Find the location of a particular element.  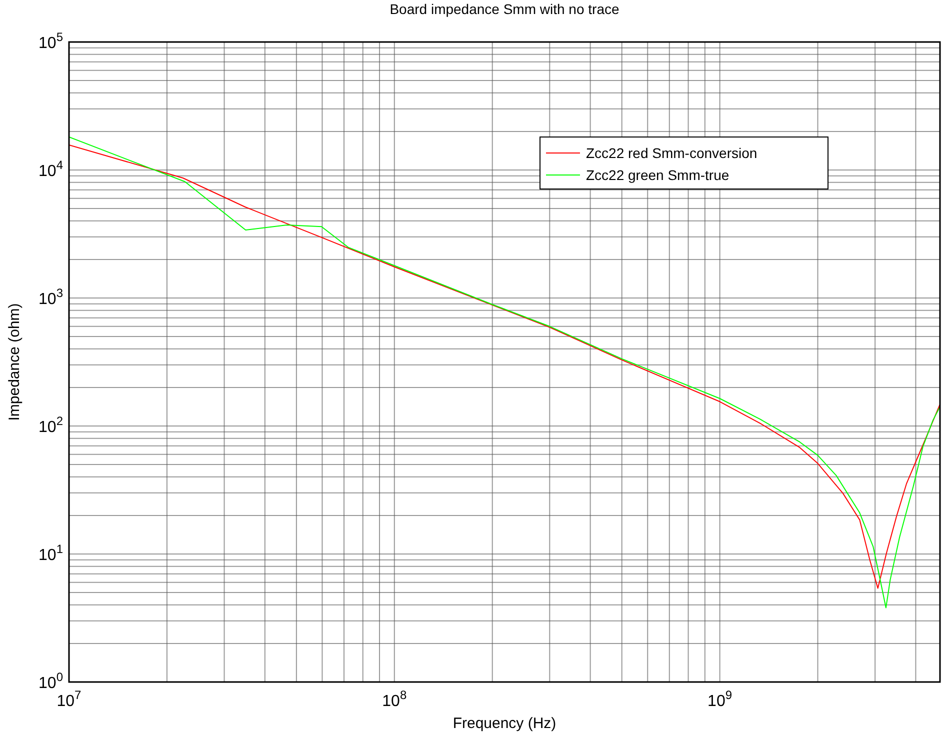

y-axis-title: Impedance (ohm) is located at coordinates (14, 362).